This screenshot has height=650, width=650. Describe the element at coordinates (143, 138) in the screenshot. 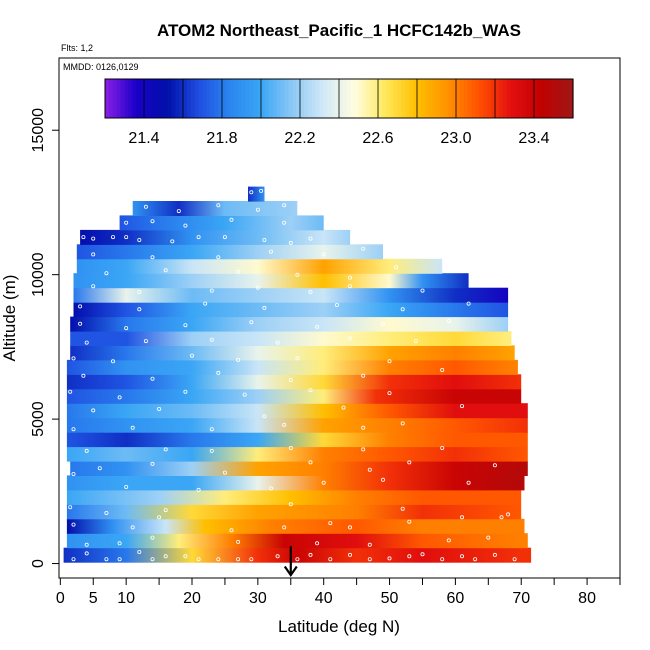

I see `colorbar-tick-label: 21.4` at that location.